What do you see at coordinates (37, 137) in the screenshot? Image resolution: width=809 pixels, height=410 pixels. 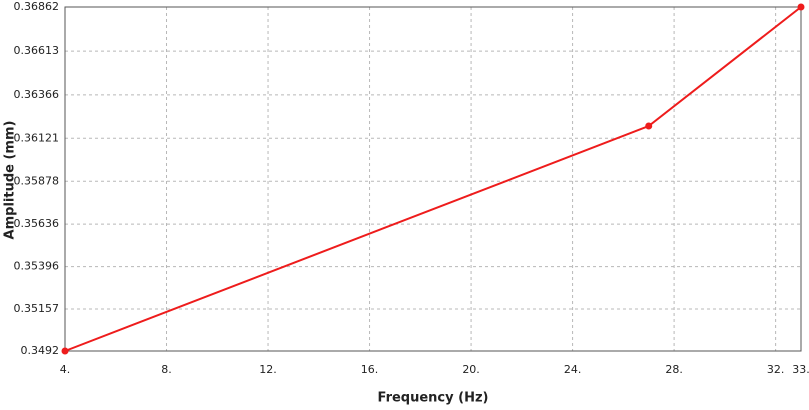 I see `y-tick-label: 0.36121` at bounding box center [37, 137].